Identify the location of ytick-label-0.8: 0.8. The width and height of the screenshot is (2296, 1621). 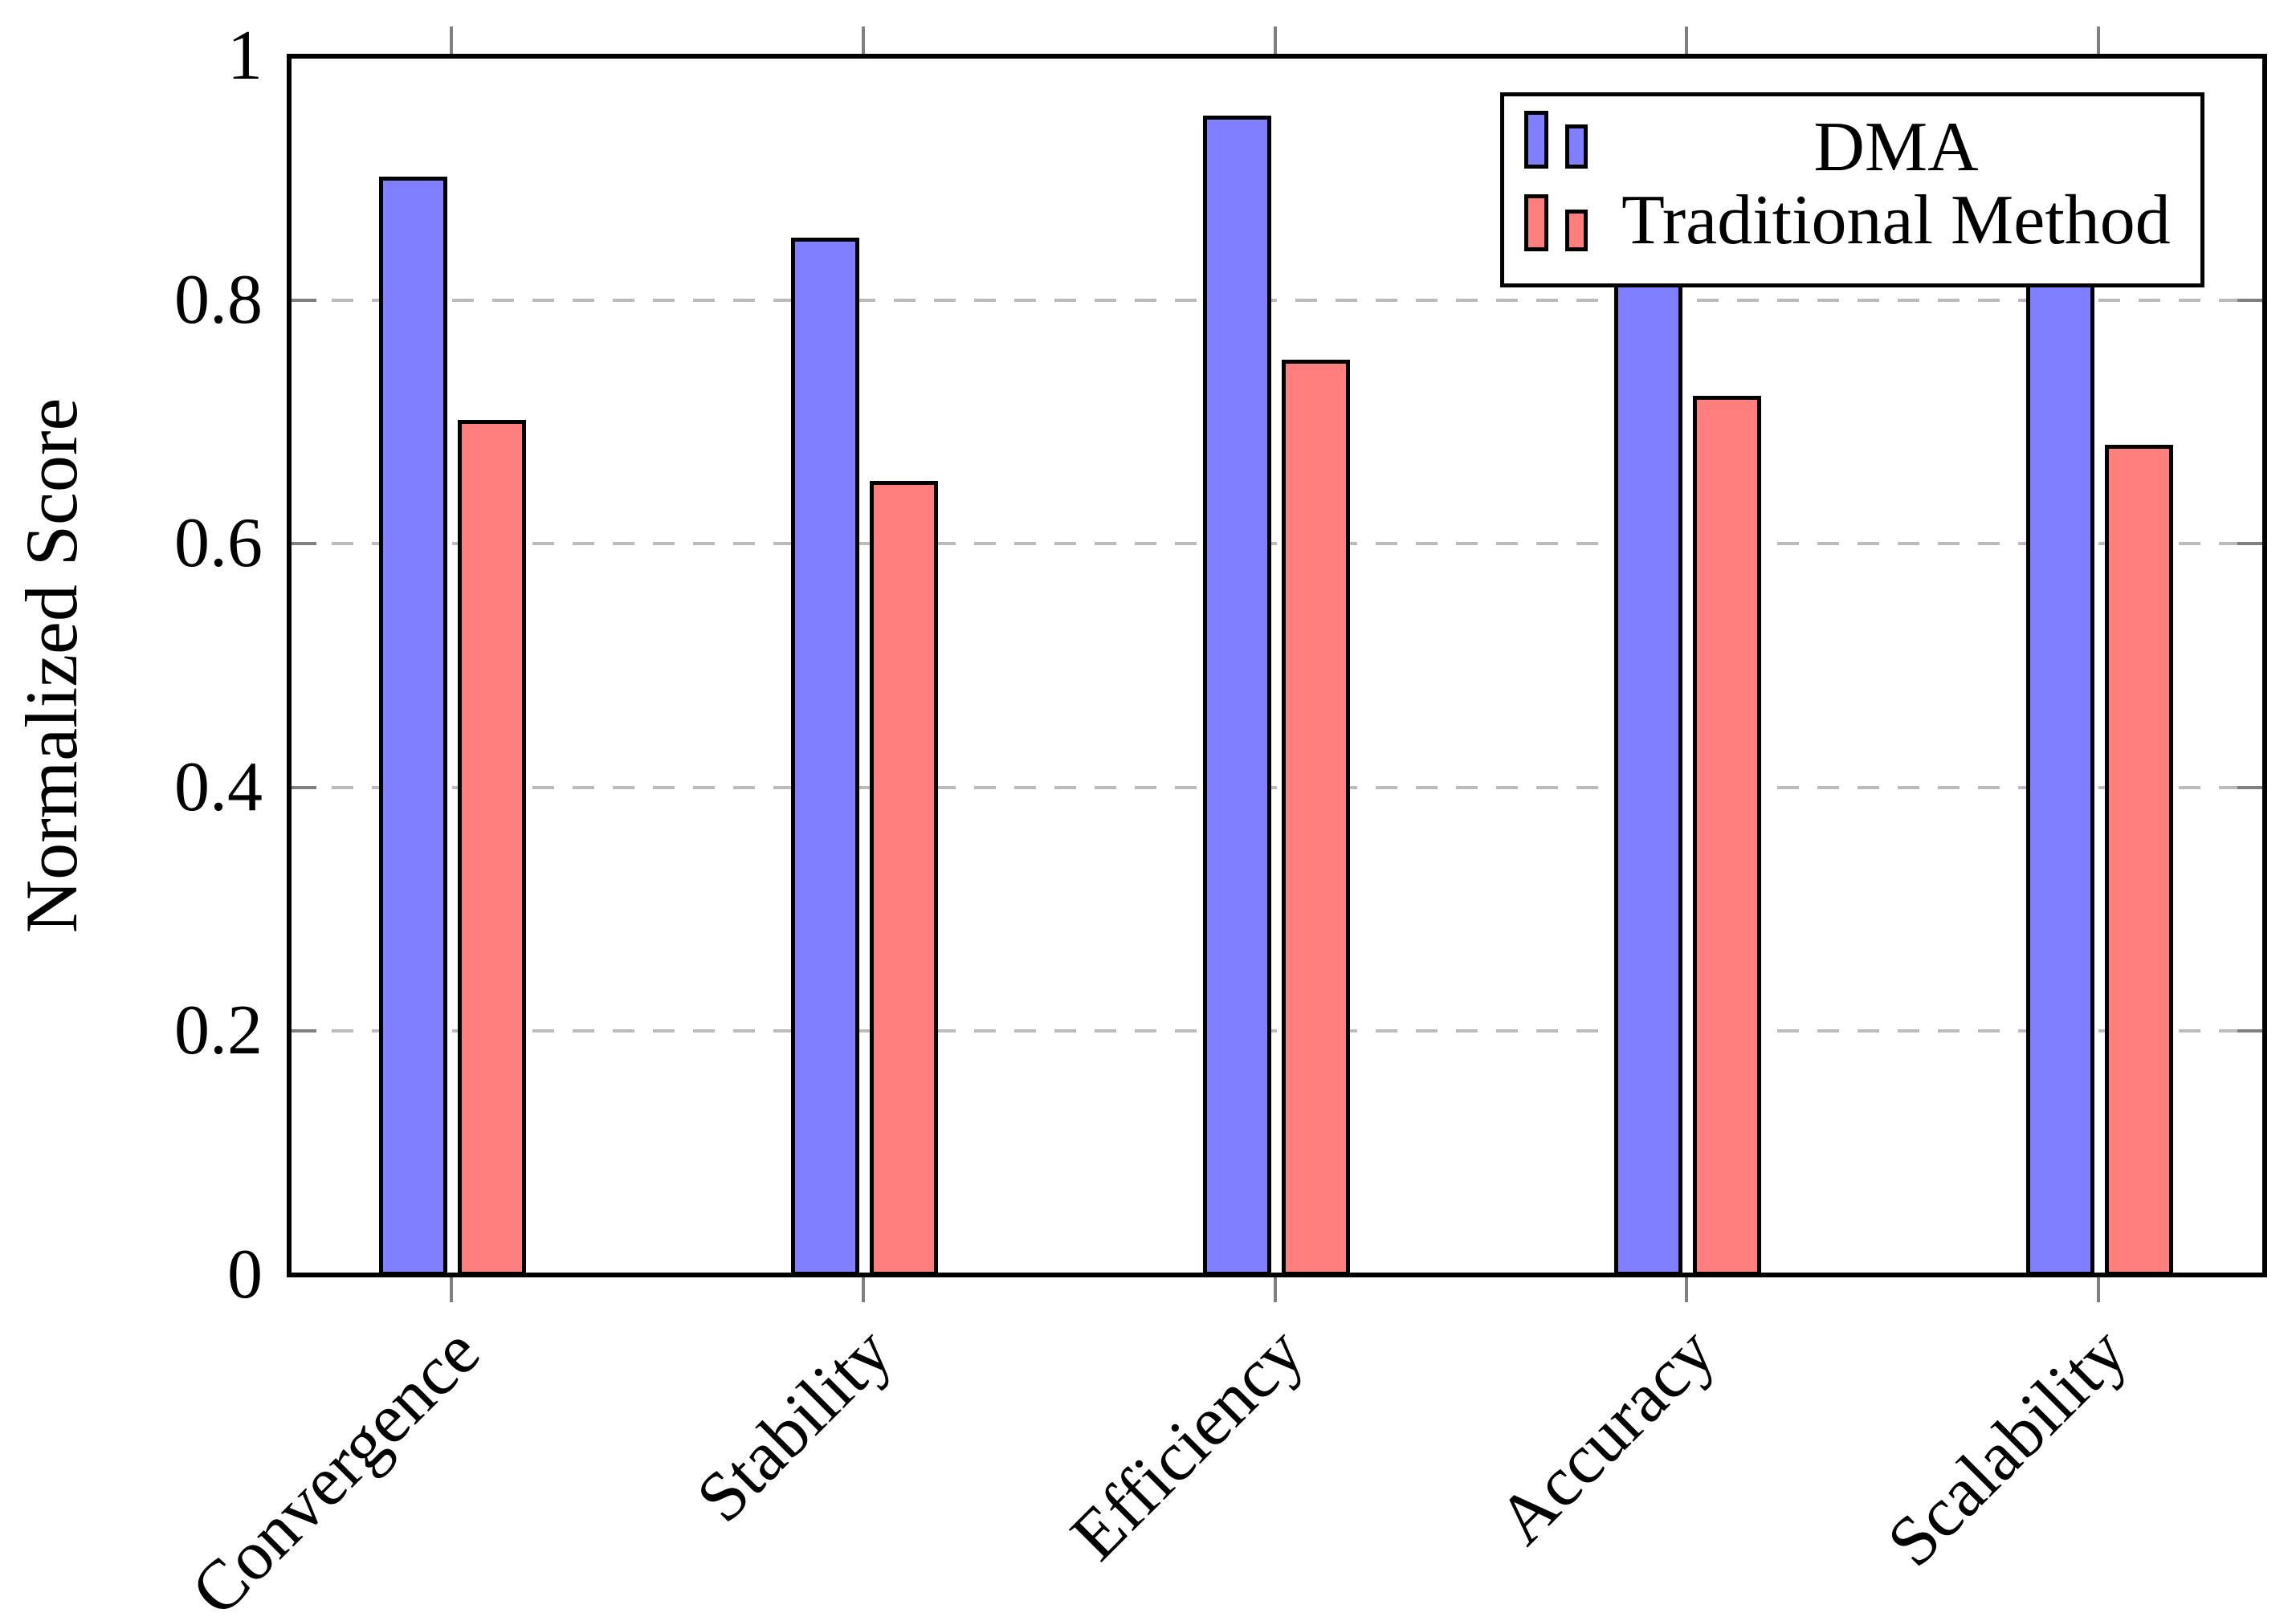
(219, 300).